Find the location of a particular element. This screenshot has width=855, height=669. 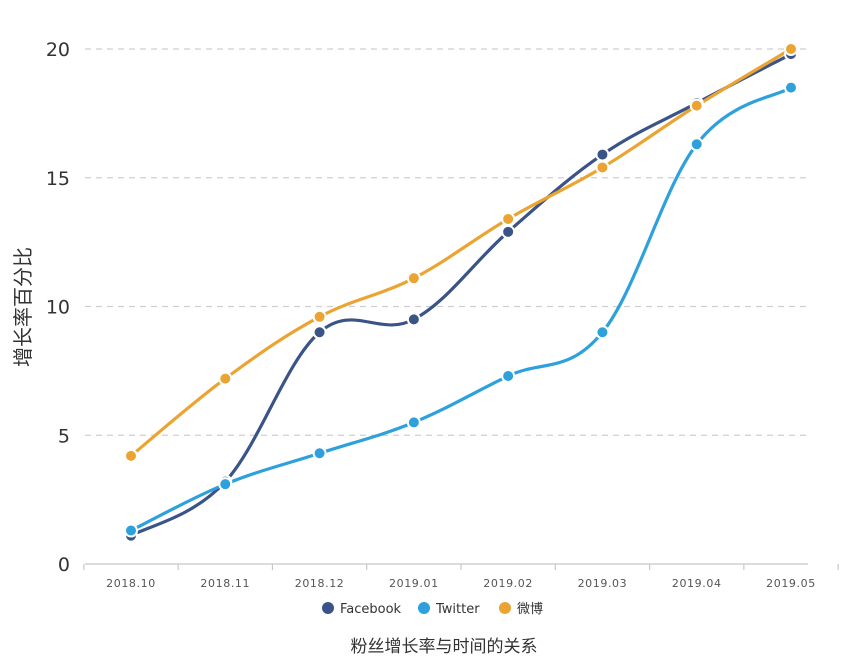

x-tick-label-2019.04: 2019.04 is located at coordinates (697, 583).